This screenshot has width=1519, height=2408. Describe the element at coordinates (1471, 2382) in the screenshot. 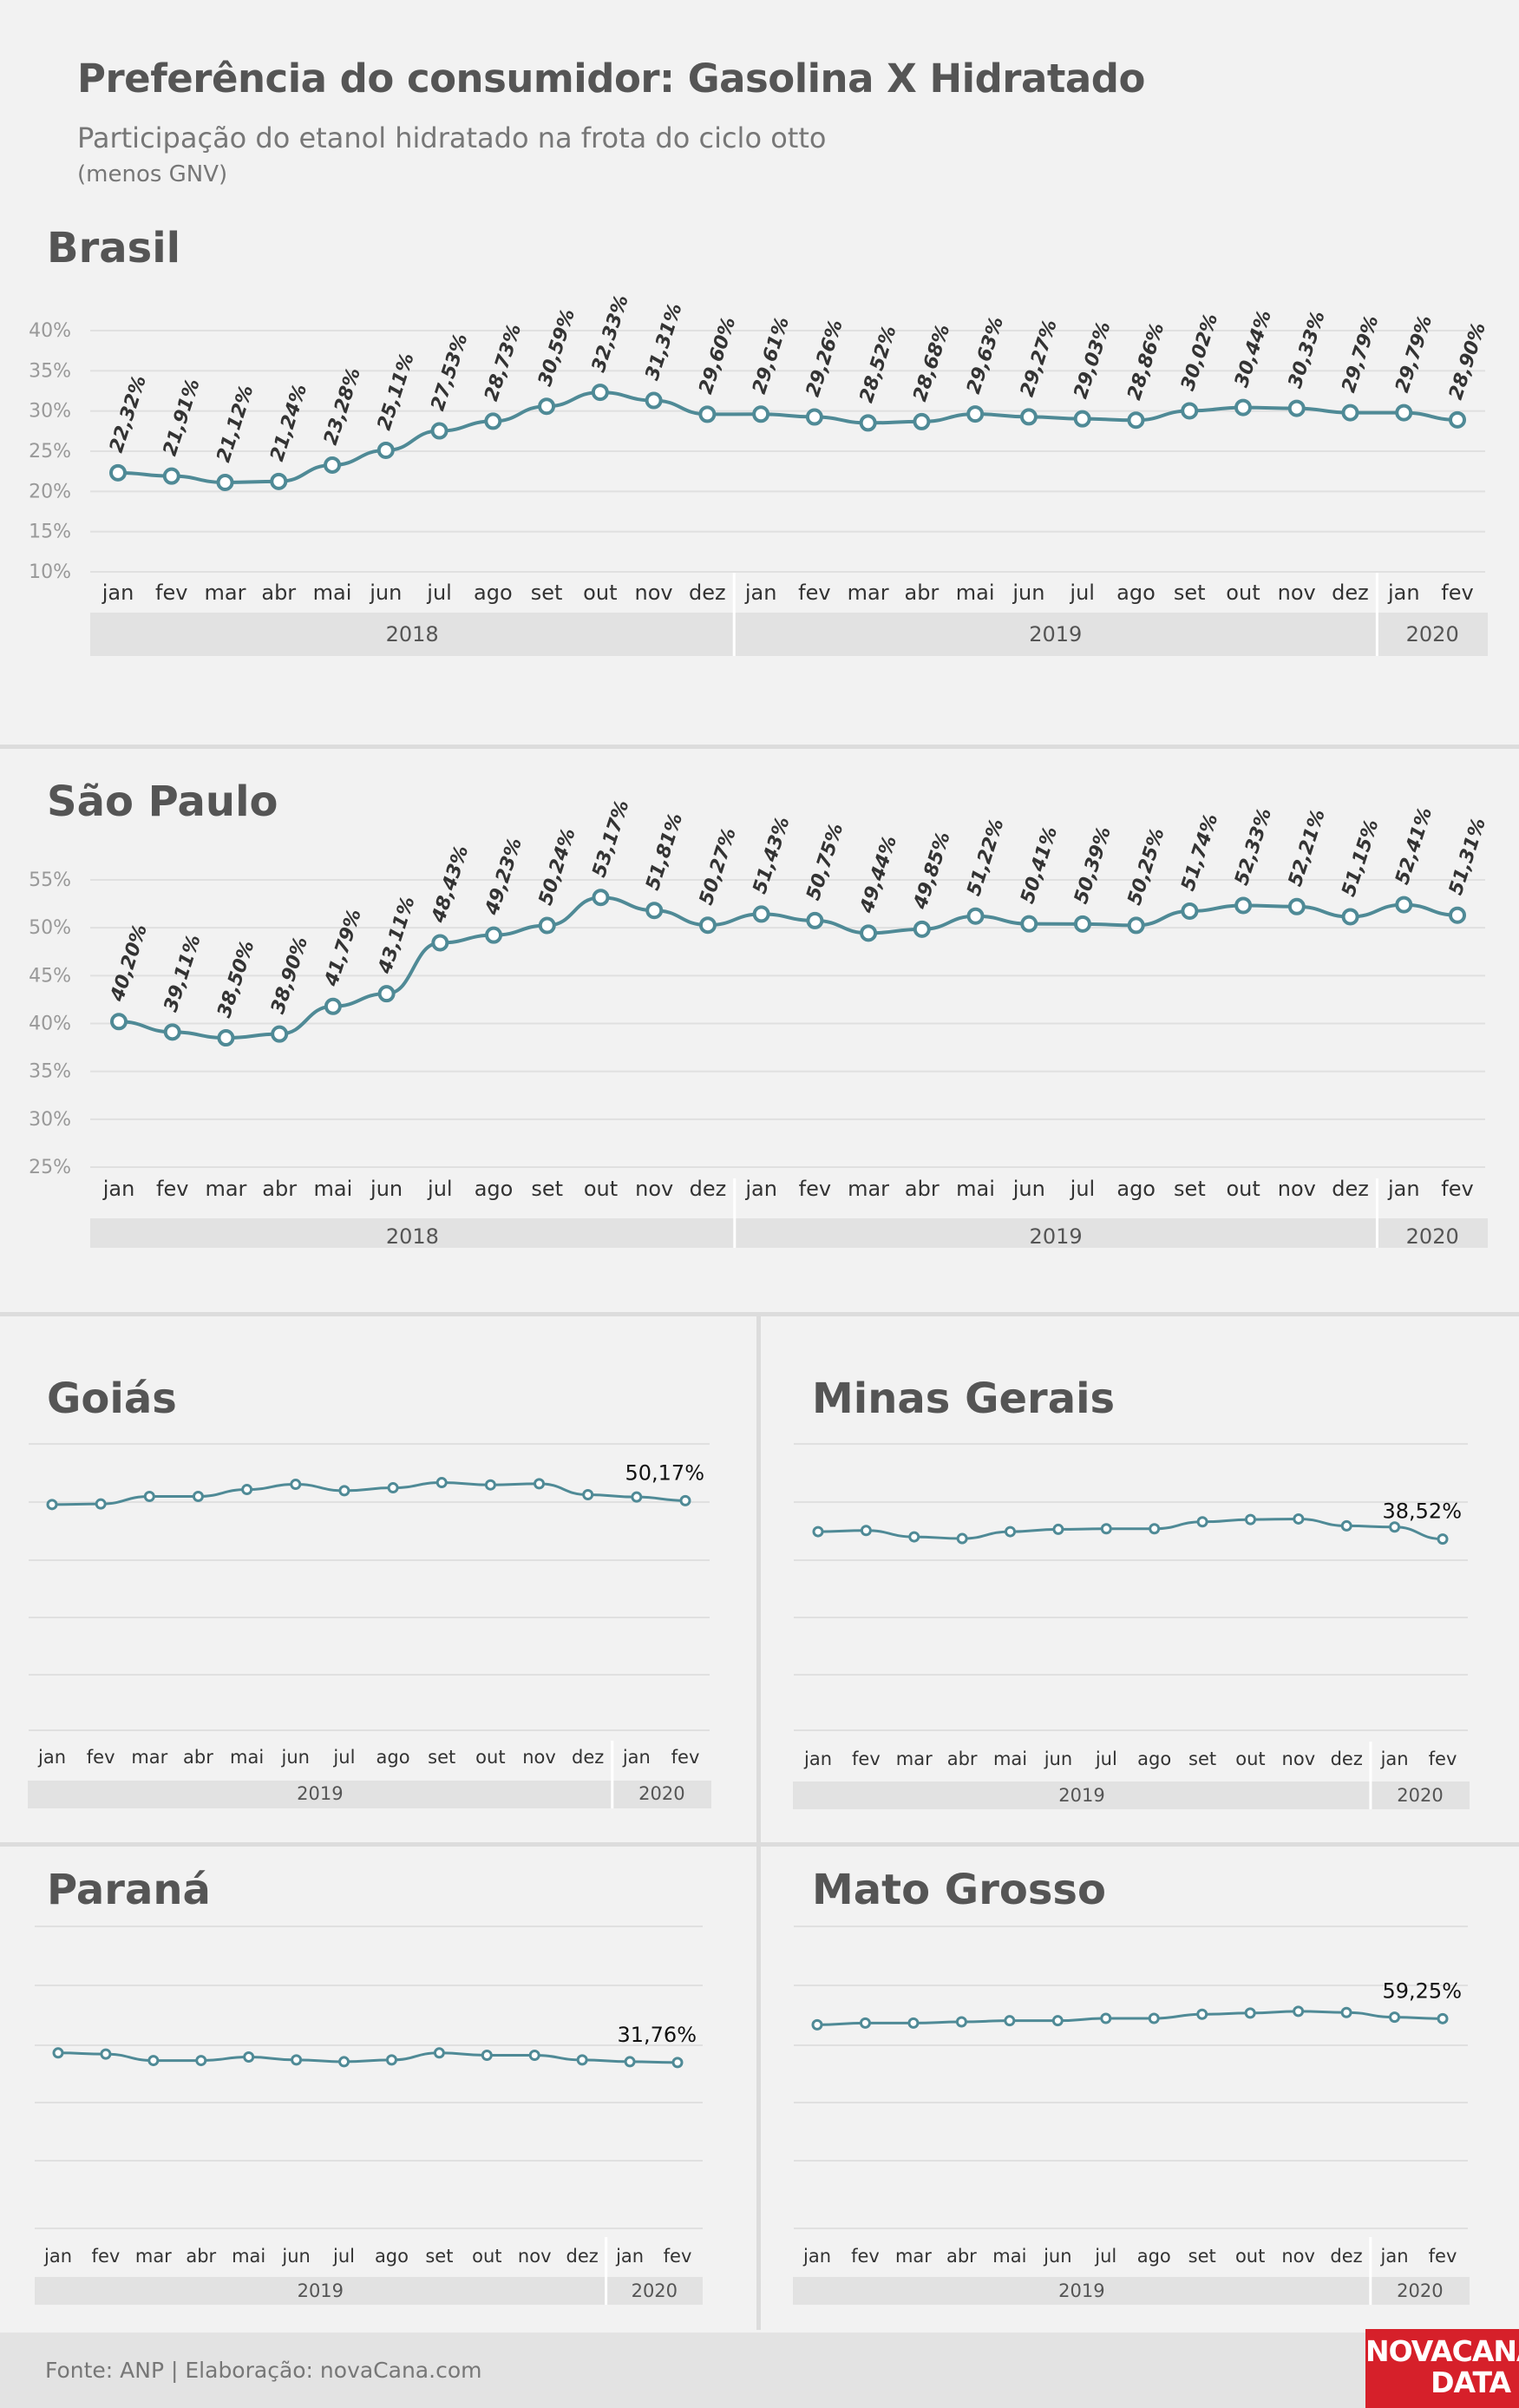

I see `logo-line-2: DATA` at that location.